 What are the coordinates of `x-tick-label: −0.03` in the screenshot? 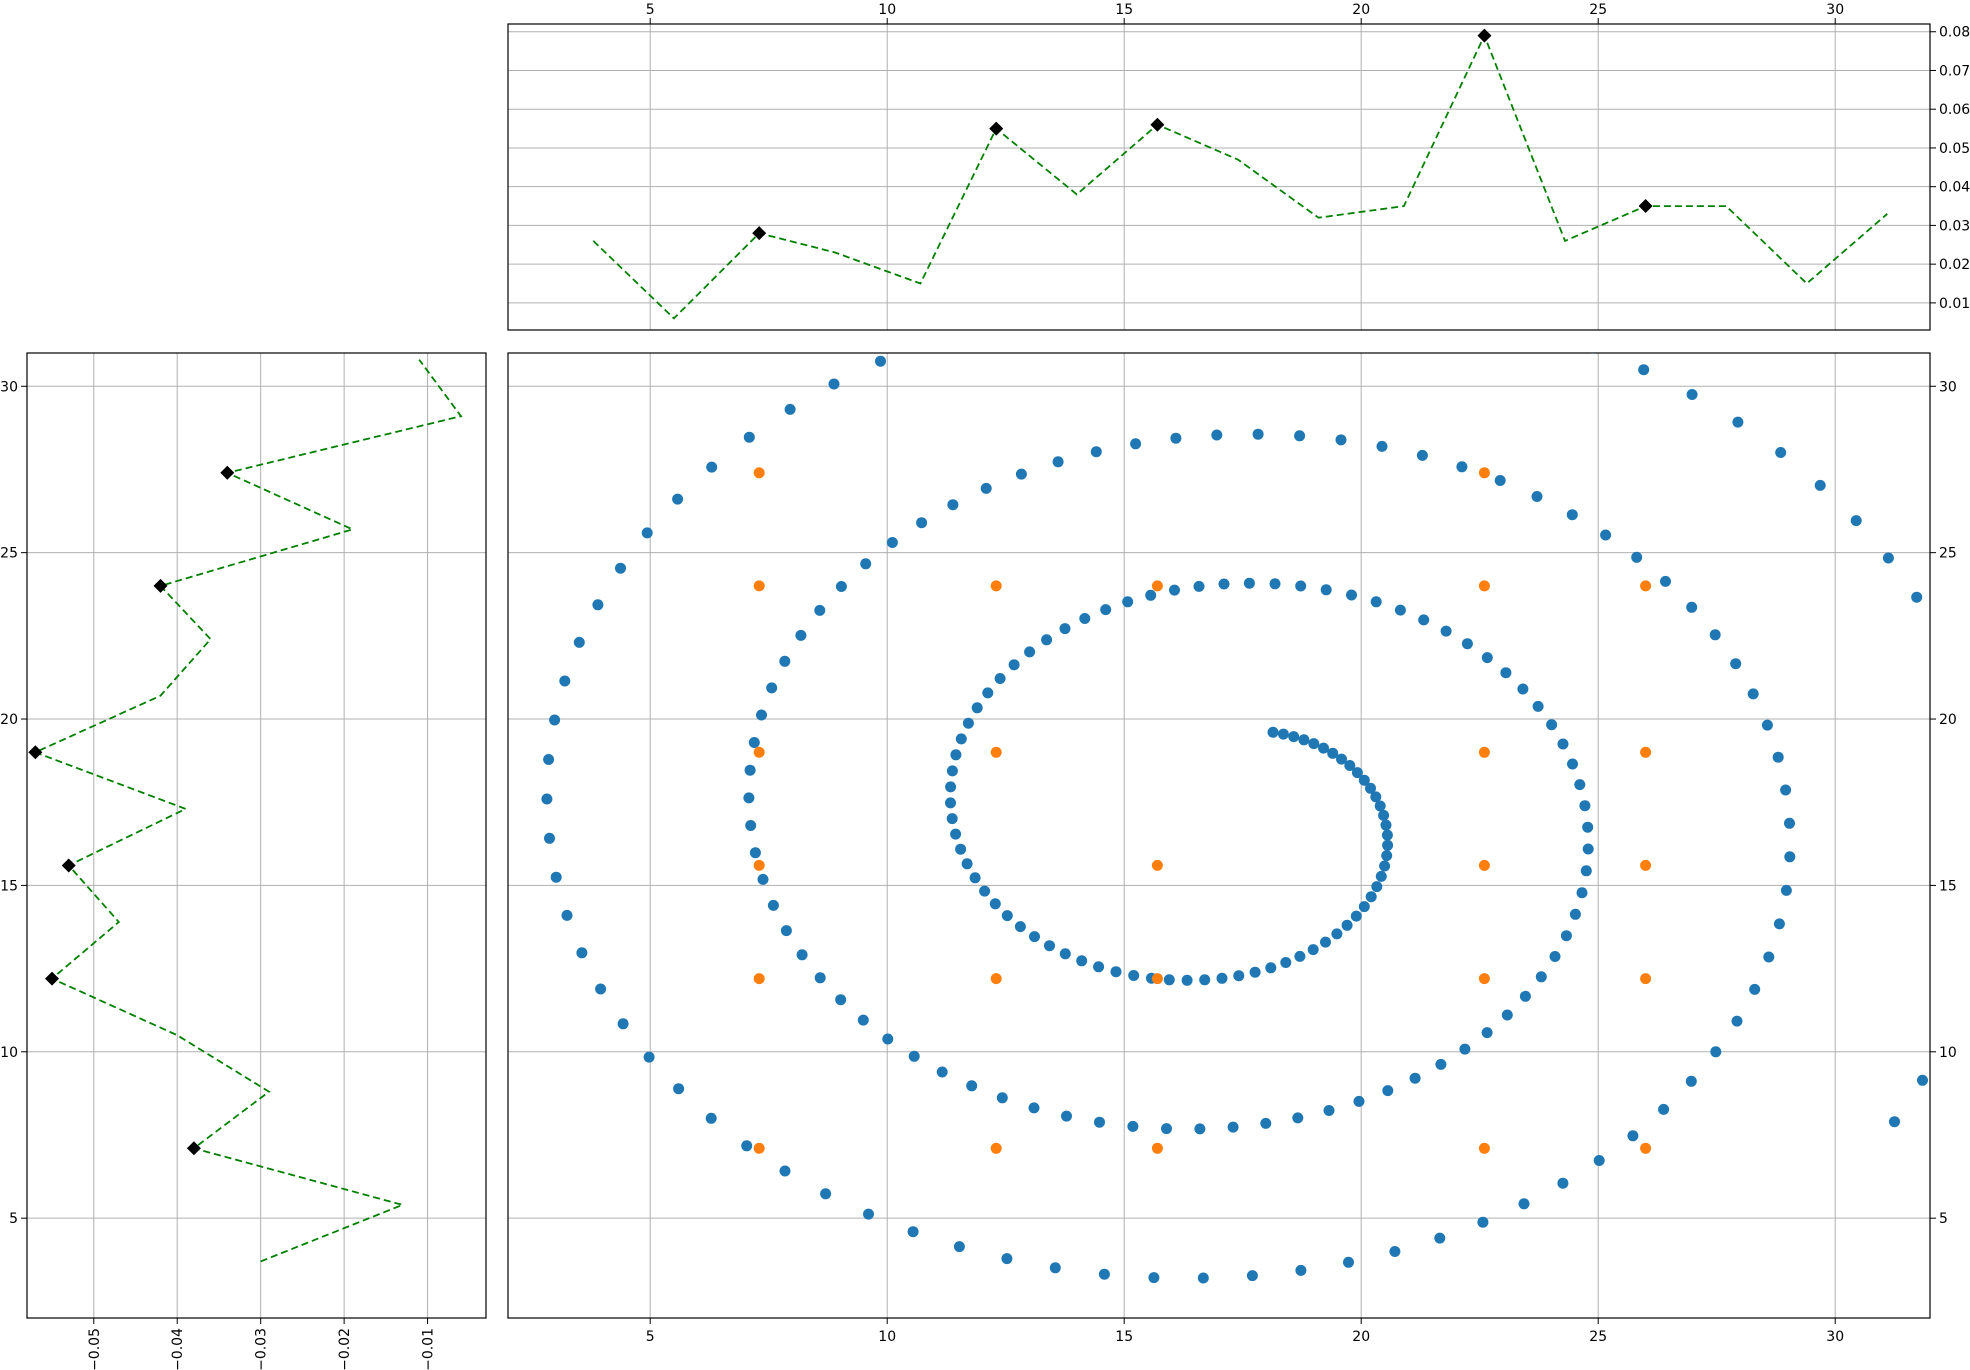 It's located at (262, 1349).